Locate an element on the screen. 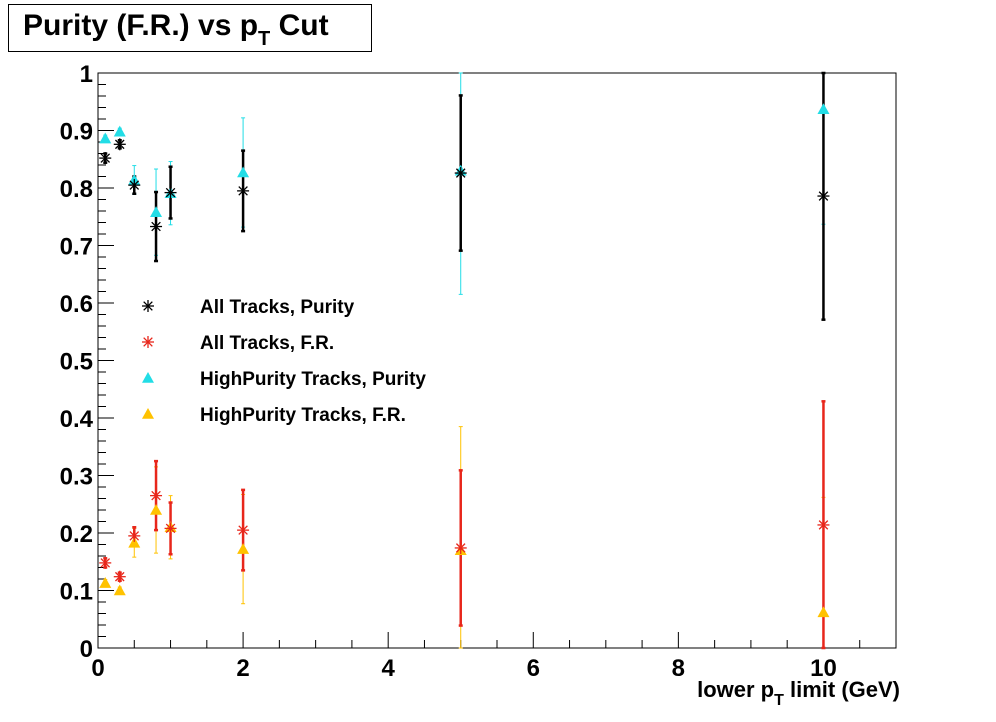 This screenshot has width=996, height=722. x-tick-label: 0 is located at coordinates (97, 668).